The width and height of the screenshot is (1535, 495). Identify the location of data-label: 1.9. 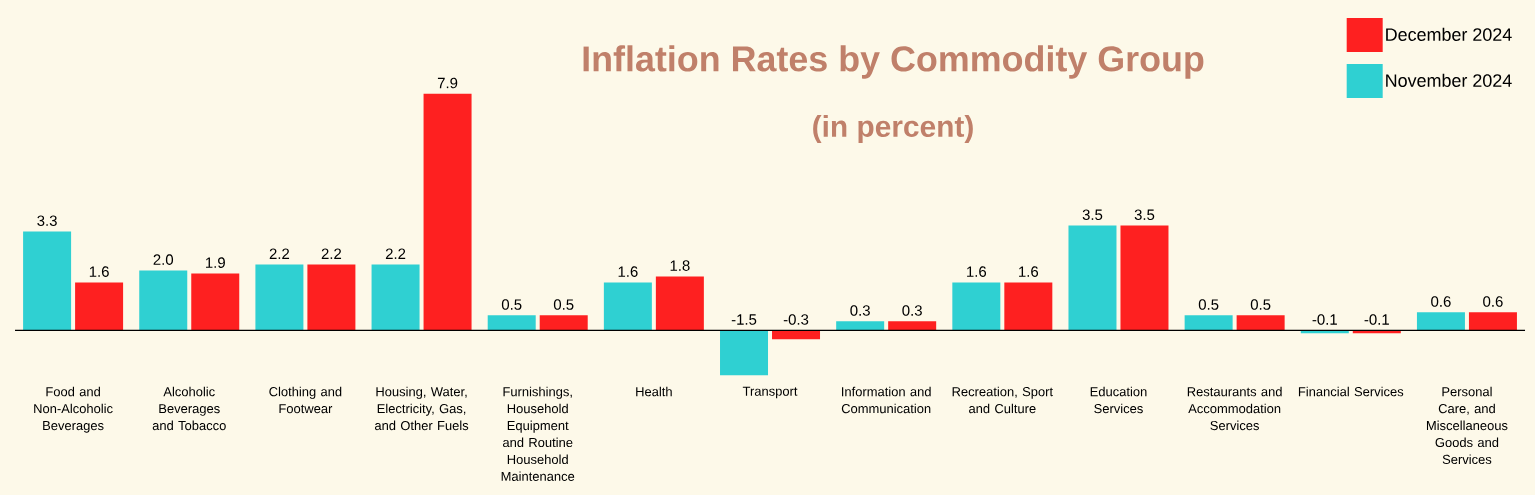
(215, 262).